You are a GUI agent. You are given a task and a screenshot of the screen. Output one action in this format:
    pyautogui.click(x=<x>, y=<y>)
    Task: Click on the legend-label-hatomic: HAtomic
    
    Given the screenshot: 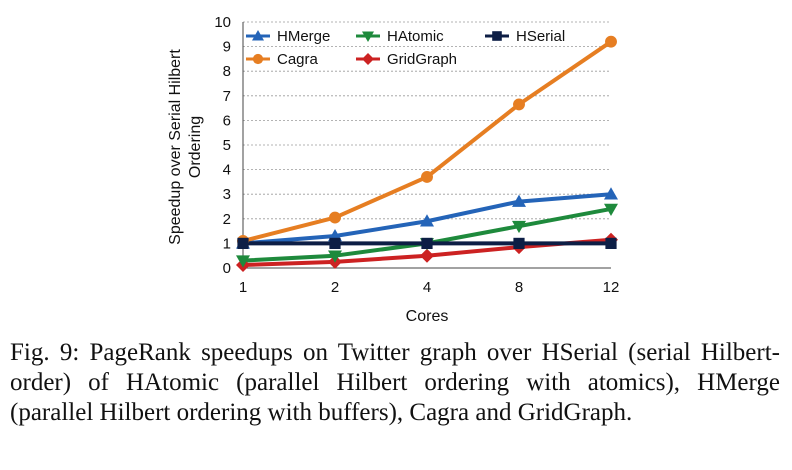 What is the action you would take?
    pyautogui.click(x=415, y=36)
    